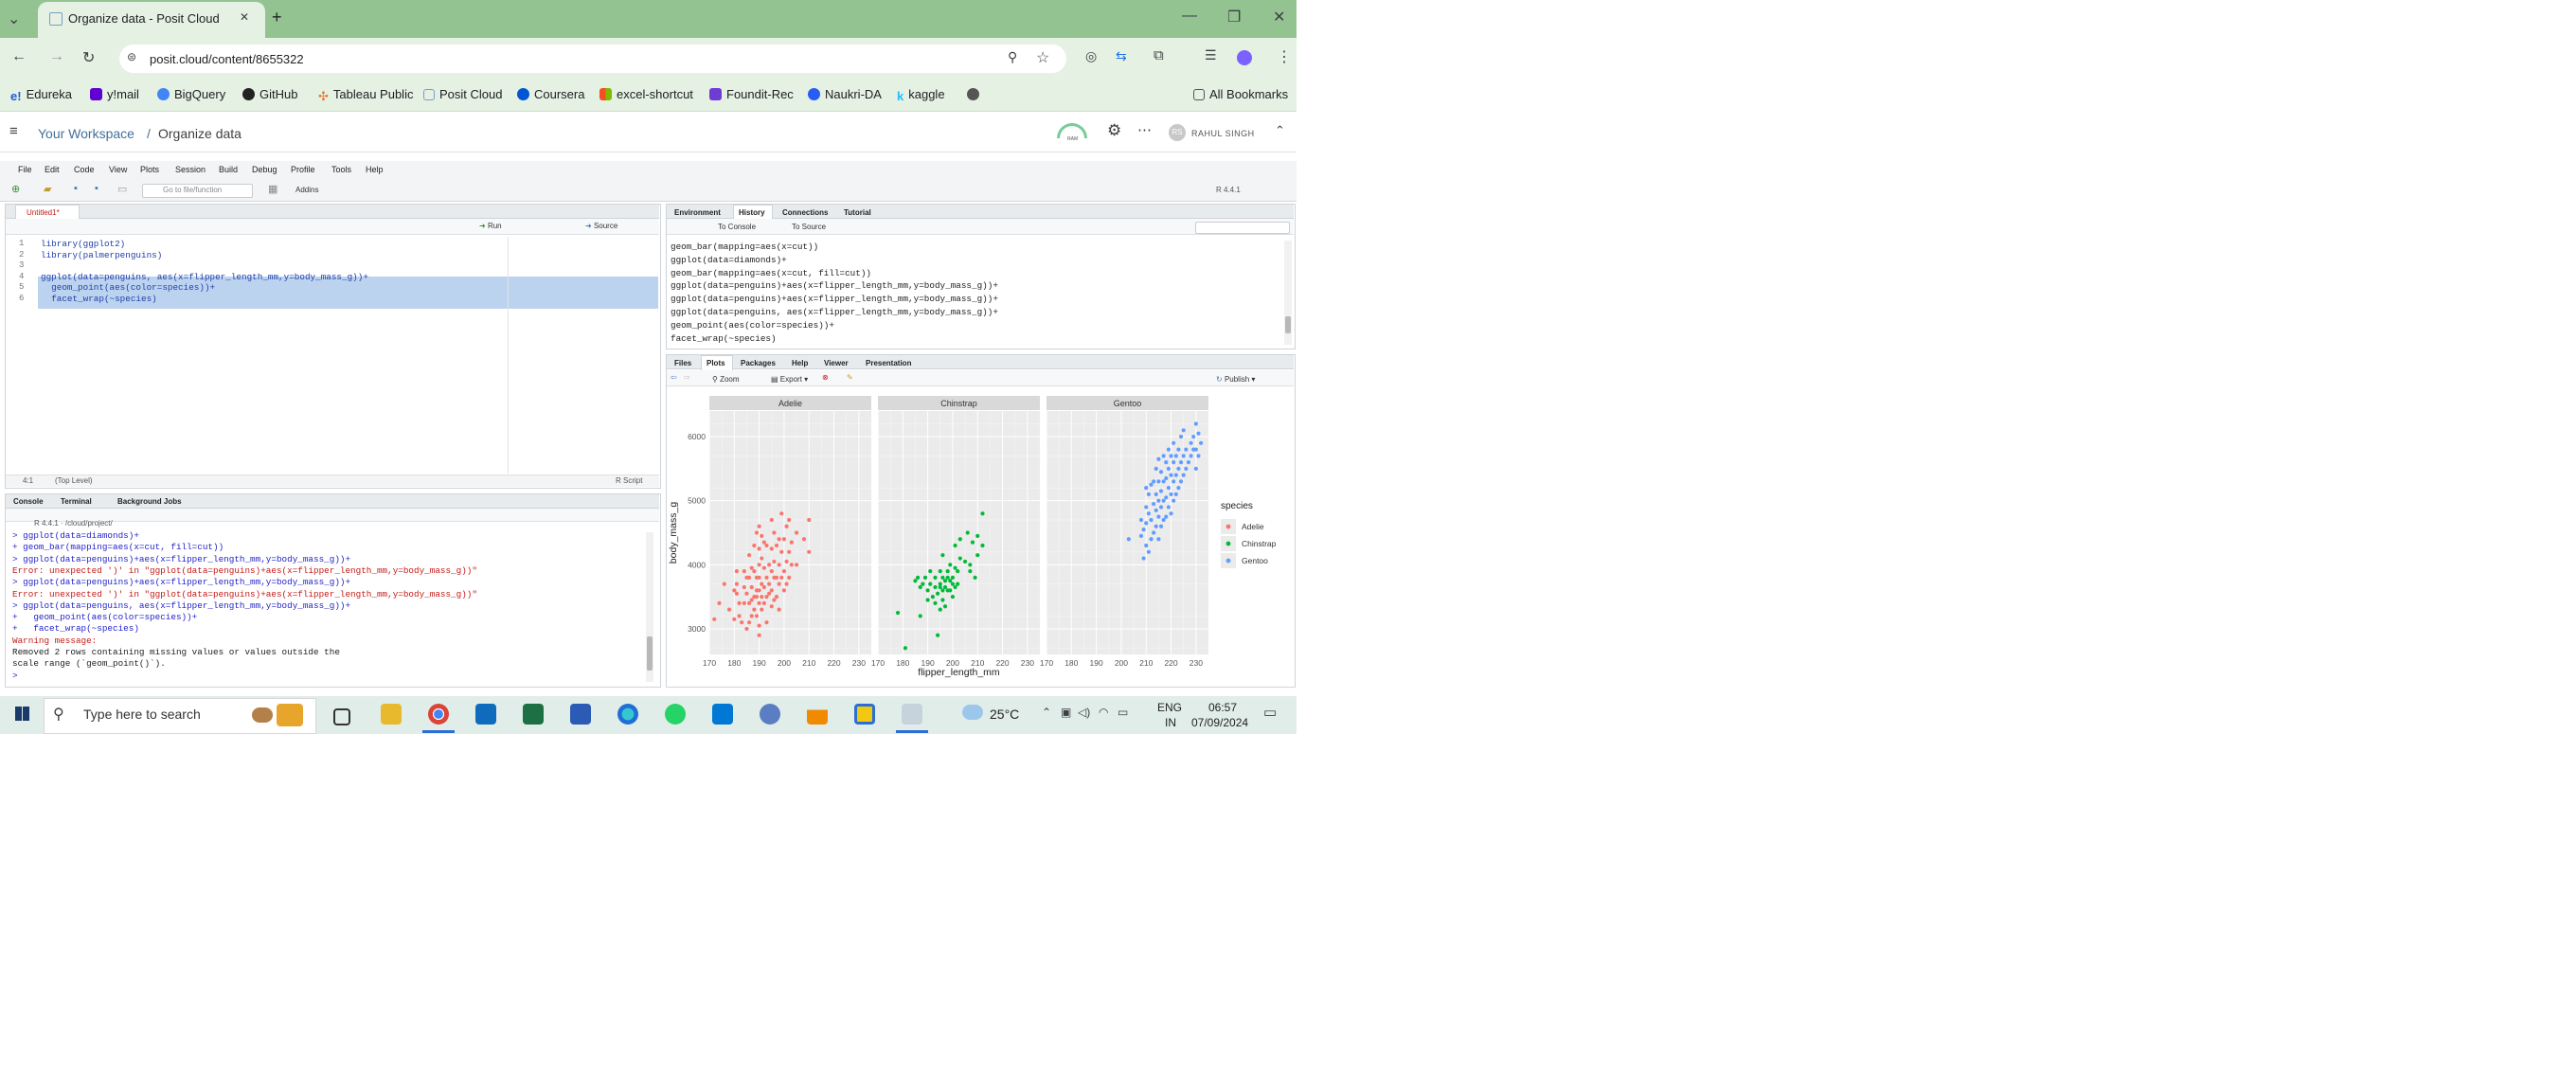 This screenshot has width=2576, height=1074. I want to click on bookmark-posit-cloud: Posit Cloud, so click(462, 94).